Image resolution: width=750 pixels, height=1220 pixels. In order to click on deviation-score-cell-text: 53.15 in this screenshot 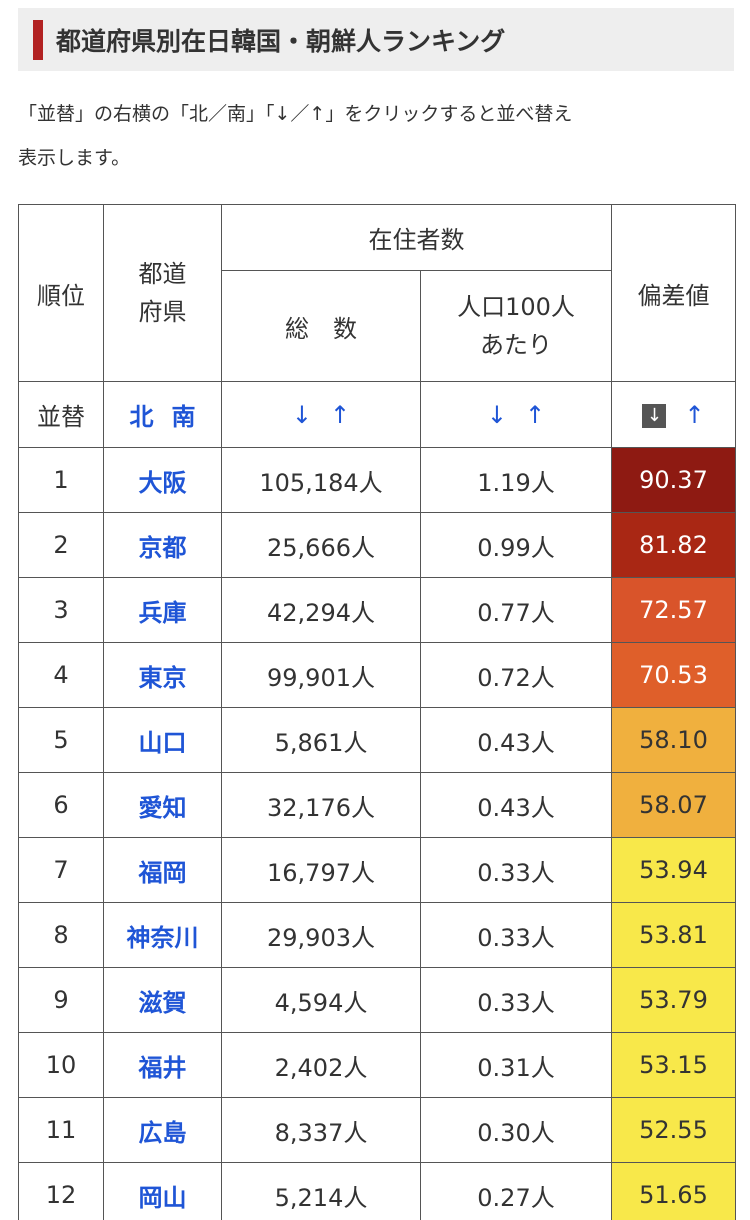, I will do `click(673, 1065)`.